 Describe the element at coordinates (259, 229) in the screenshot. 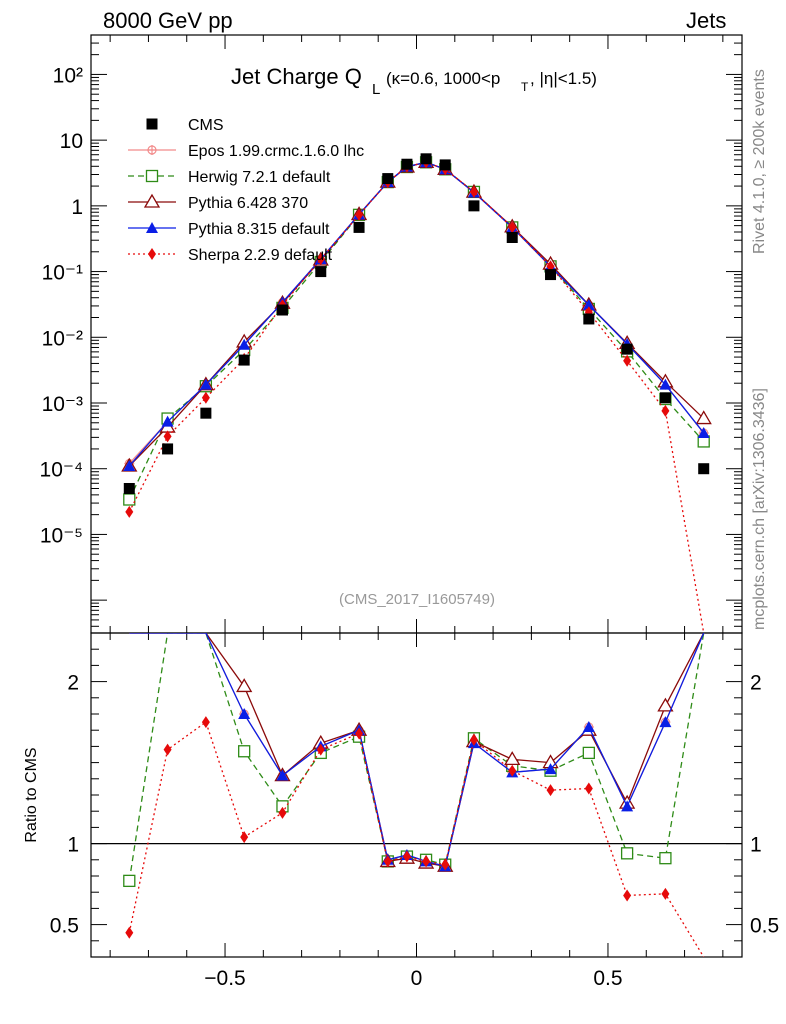

I see `legend-label-4: Pythia 8.315 default` at that location.